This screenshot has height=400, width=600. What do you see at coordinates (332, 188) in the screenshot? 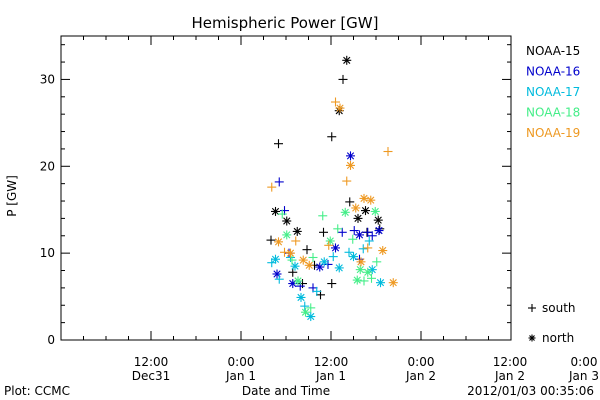
I see `data-points` at bounding box center [332, 188].